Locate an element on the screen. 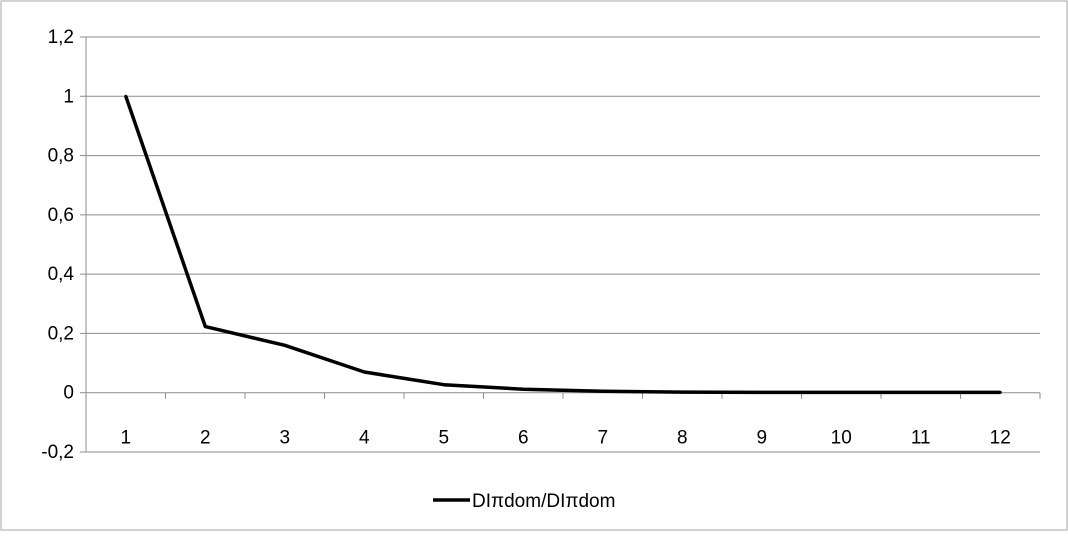 The image size is (1068, 536). y-tick-labels: -0,2 0 0,2 0,4 0,6 0,8 1 1,2 is located at coordinates (57, 245).